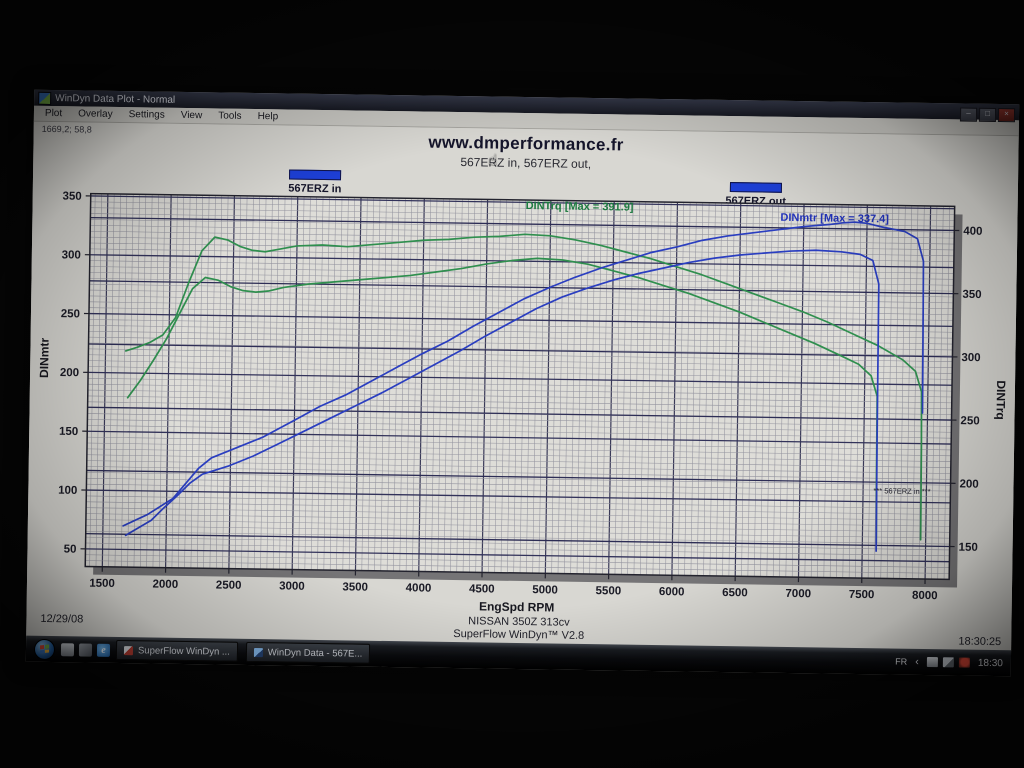 The height and width of the screenshot is (768, 1024). I want to click on menu-view: View, so click(191, 115).